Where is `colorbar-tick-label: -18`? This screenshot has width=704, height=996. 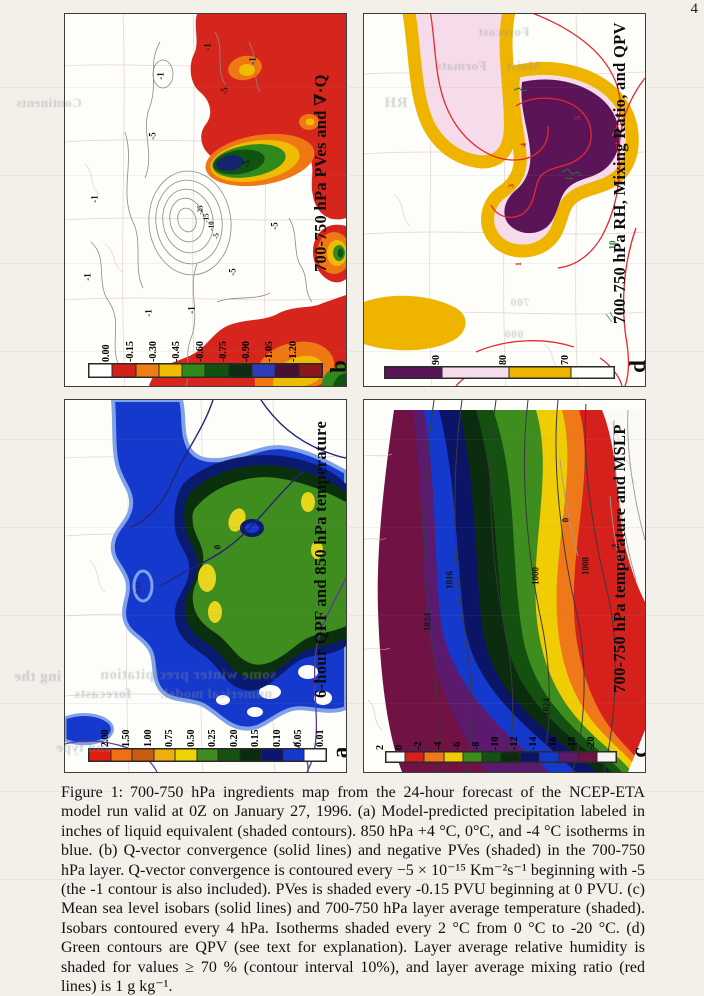
colorbar-tick-label: -18 is located at coordinates (572, 743).